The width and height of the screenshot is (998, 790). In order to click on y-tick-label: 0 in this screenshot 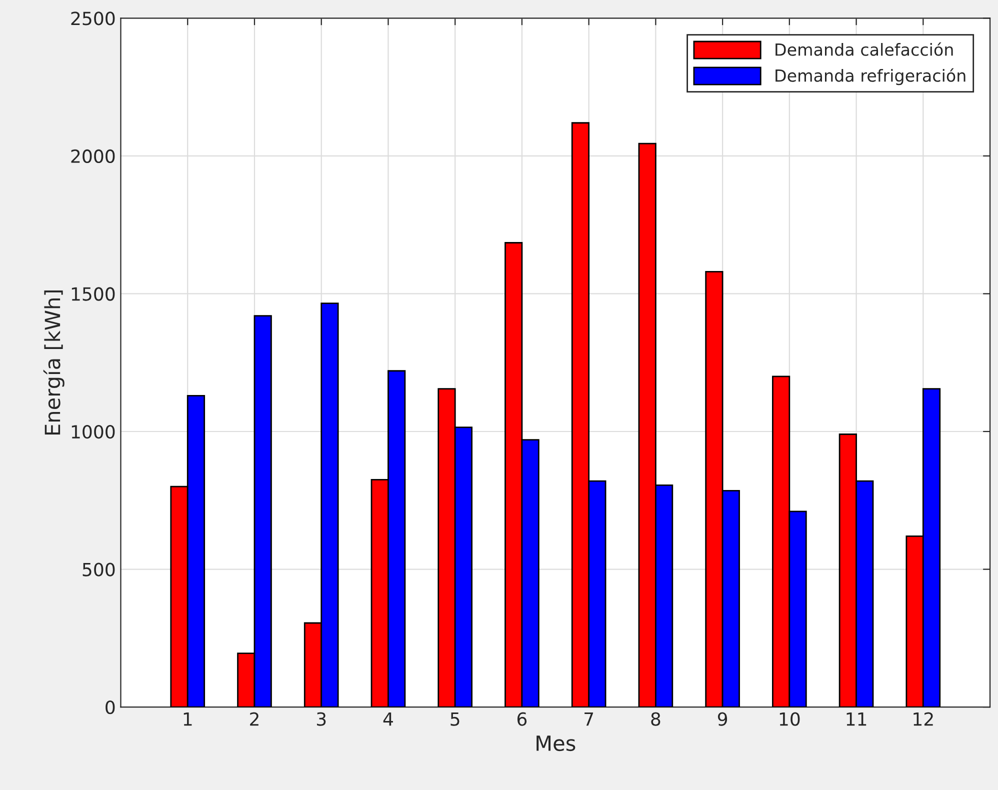, I will do `click(110, 707)`.